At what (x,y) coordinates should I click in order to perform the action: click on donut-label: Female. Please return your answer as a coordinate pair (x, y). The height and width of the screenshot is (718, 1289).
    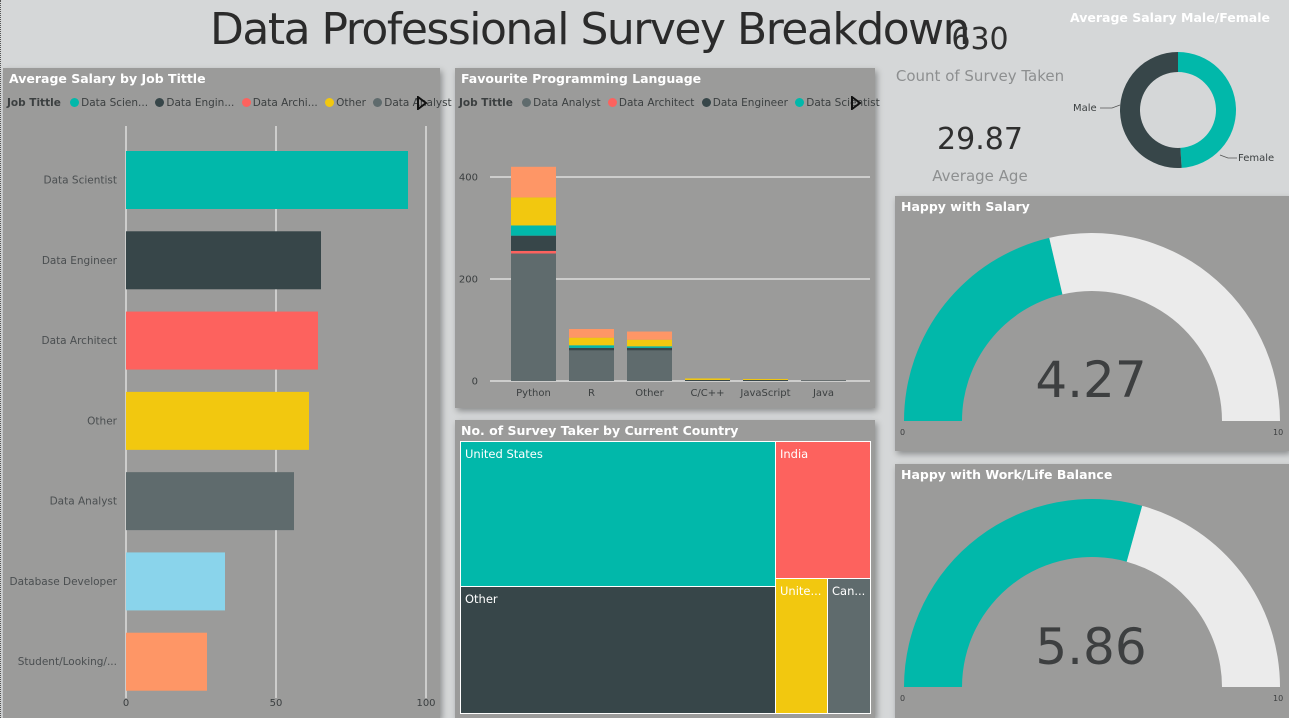
    Looking at the image, I should click on (1256, 158).